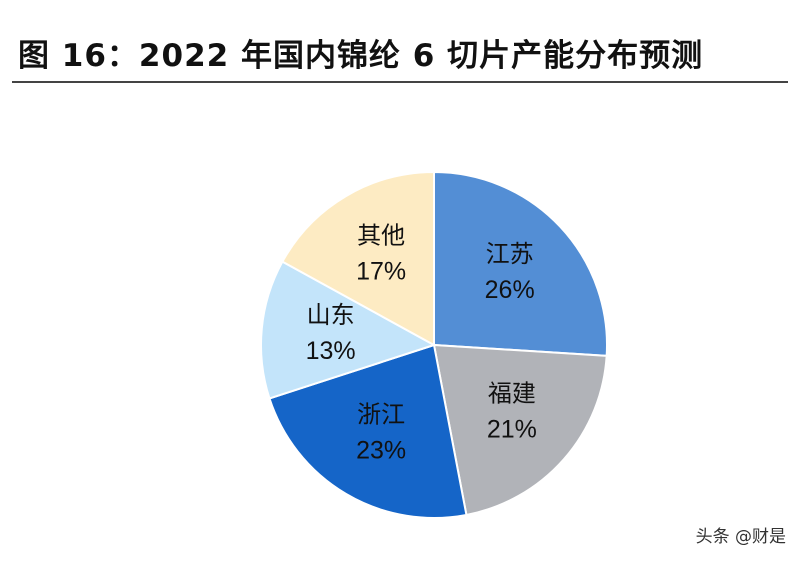  Describe the element at coordinates (348, 330) in the screenshot. I see `pie-slice-shandong` at that location.